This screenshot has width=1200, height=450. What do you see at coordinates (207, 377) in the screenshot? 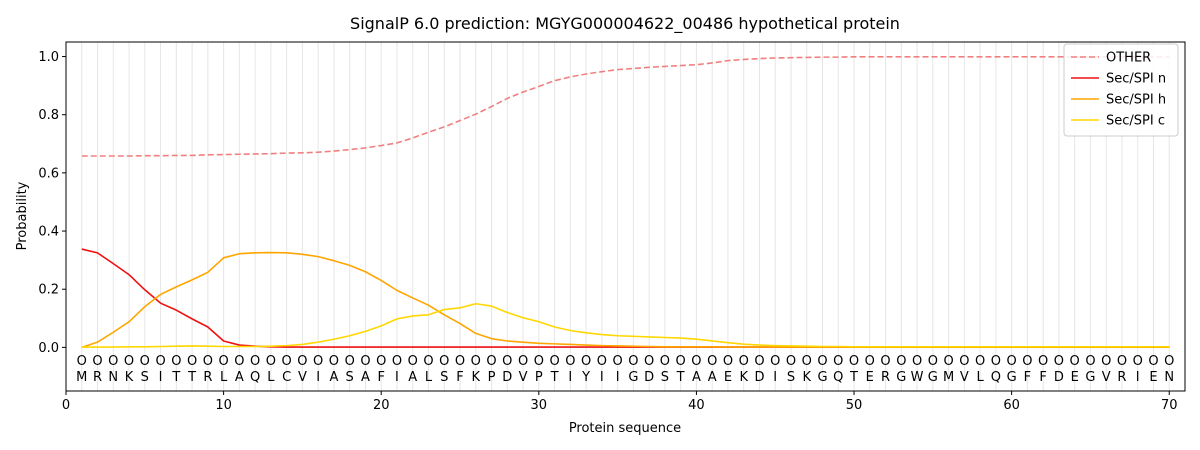
I see `residue-letter: R` at bounding box center [207, 377].